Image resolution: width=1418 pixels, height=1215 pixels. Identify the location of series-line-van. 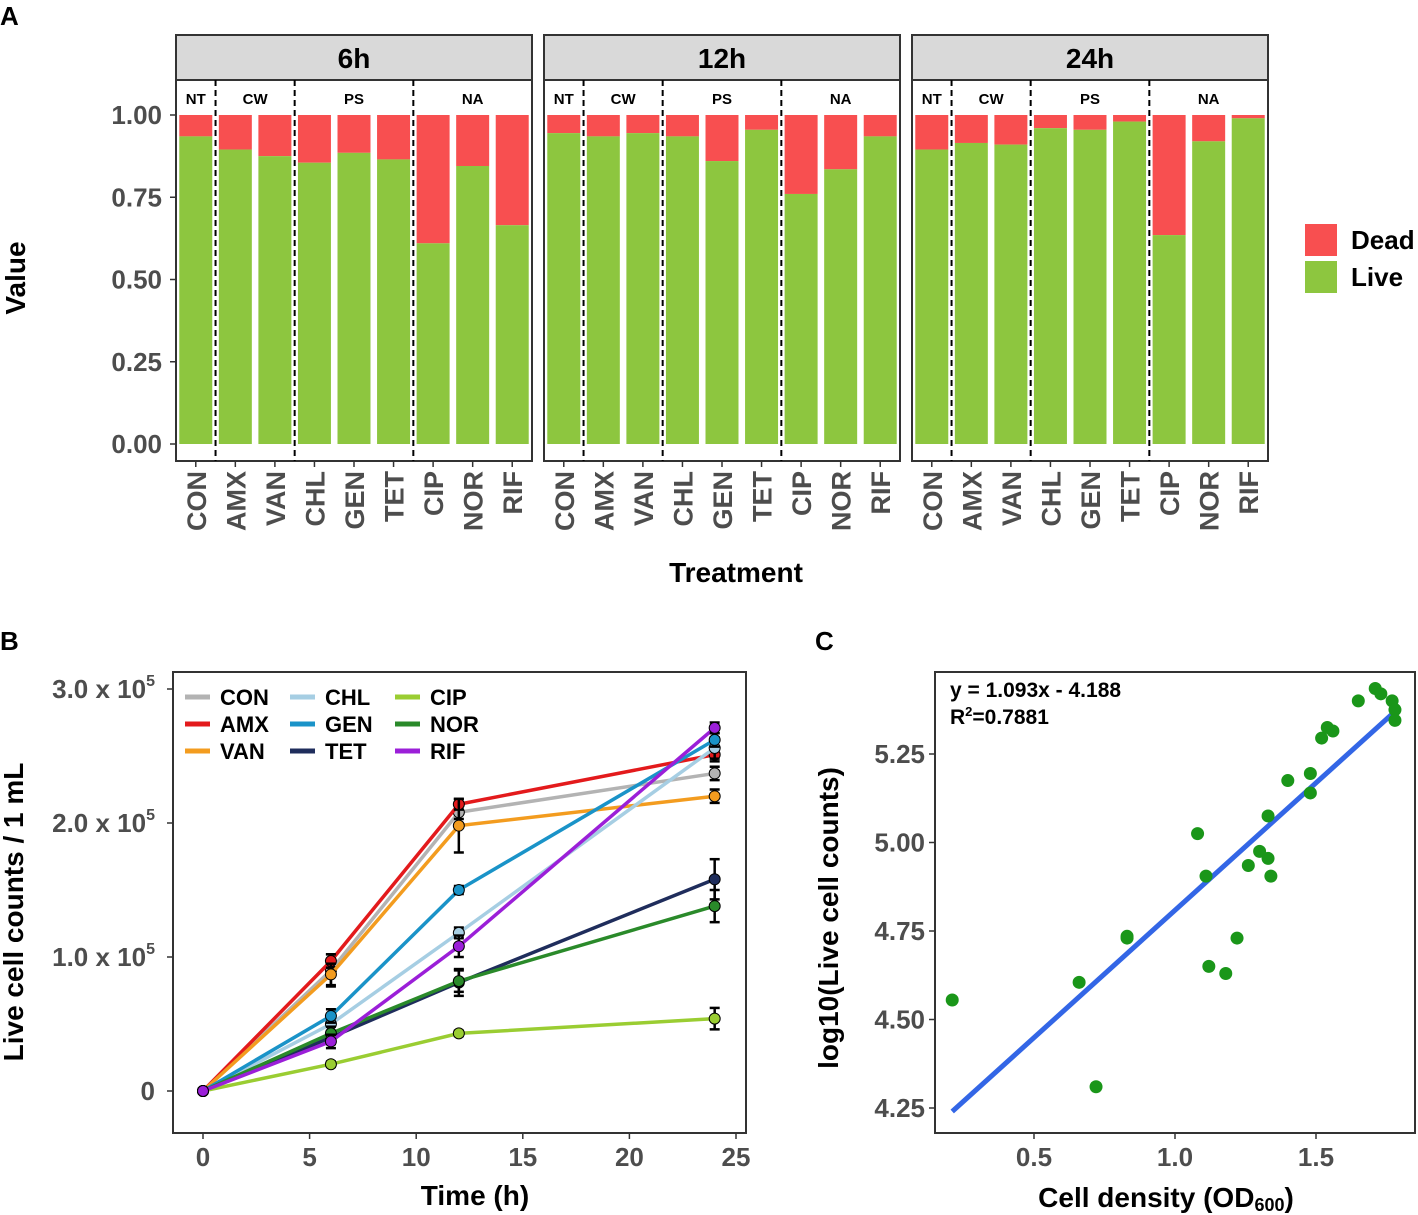
(458, 943).